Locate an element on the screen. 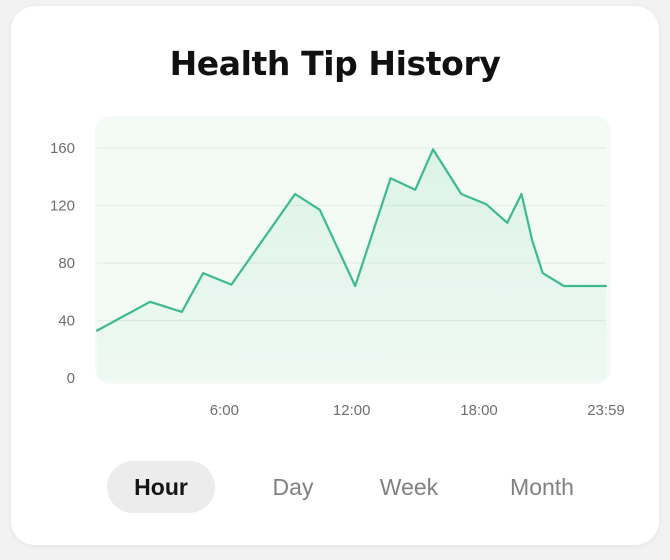  x-tick-label: 6:00 is located at coordinates (224, 410).